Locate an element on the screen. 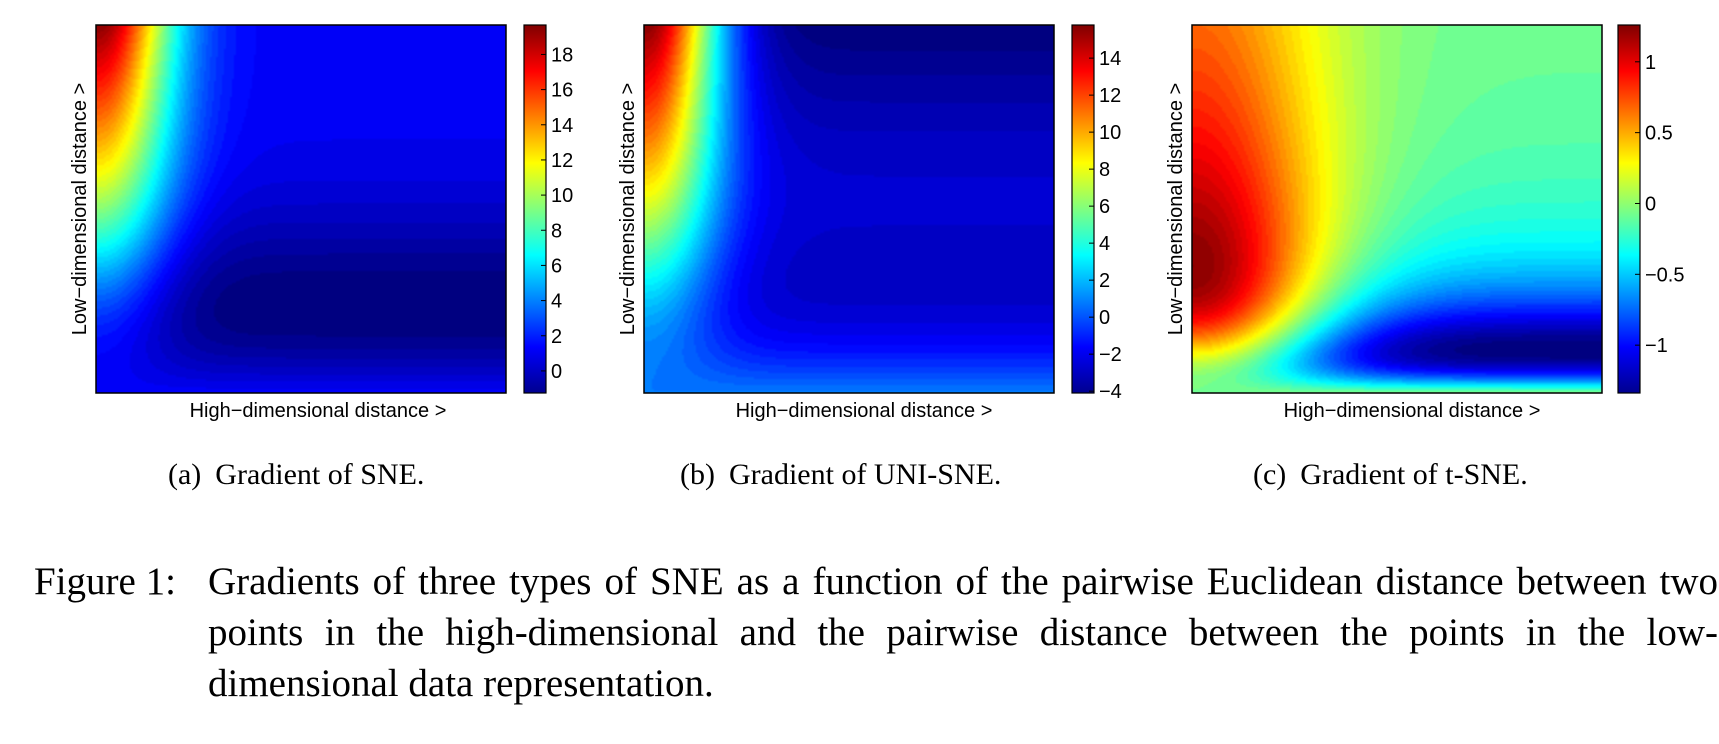 The width and height of the screenshot is (1719, 744). ylabel-c: Low−dimensional distance > is located at coordinates (1176, 209).